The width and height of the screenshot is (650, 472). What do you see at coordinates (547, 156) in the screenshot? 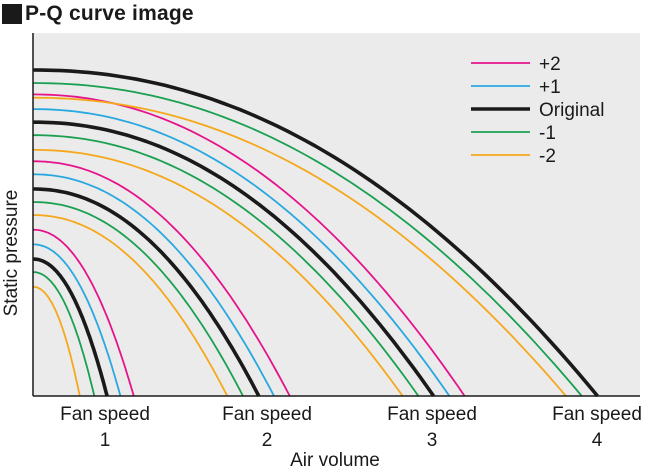
I see `legend-label-minus-2: -2` at bounding box center [547, 156].